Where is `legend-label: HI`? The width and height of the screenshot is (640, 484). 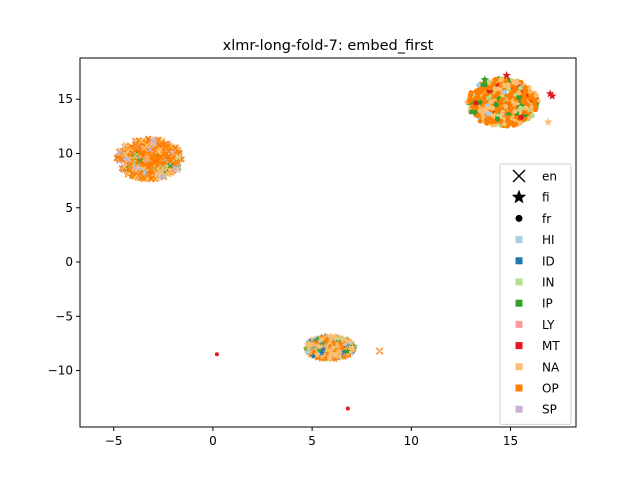
legend-label: HI is located at coordinates (548, 240).